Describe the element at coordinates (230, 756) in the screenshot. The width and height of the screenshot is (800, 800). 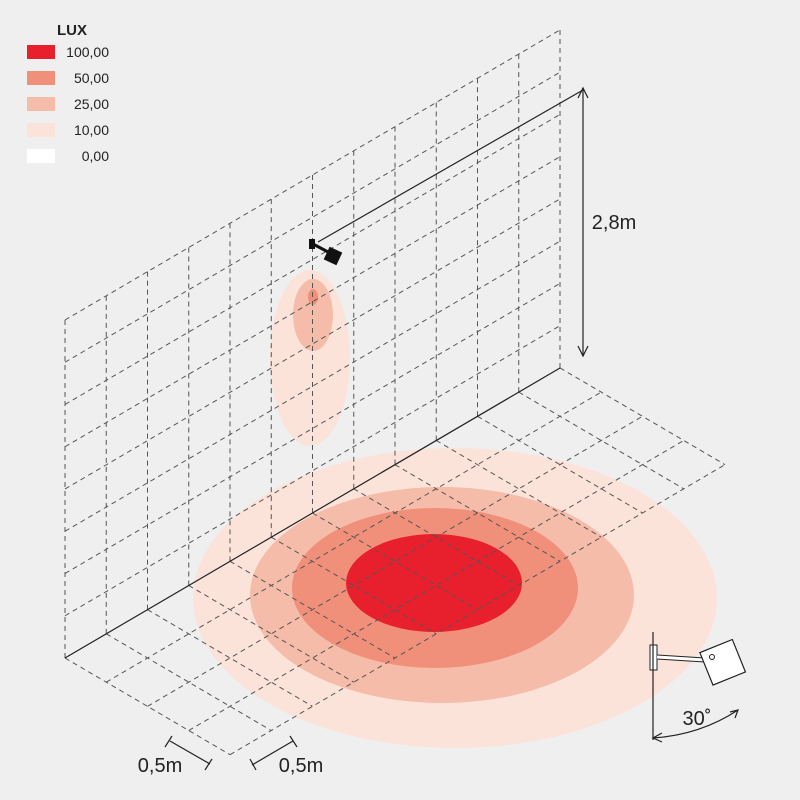
I see `grid-dimensions: 0,5m 0,5m` at that location.